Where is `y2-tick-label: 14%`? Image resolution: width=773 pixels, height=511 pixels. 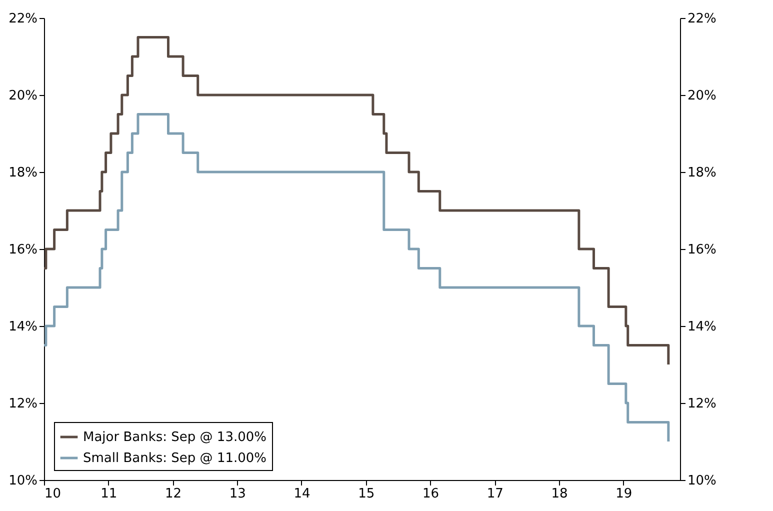 y2-tick-label: 14% is located at coordinates (702, 327).